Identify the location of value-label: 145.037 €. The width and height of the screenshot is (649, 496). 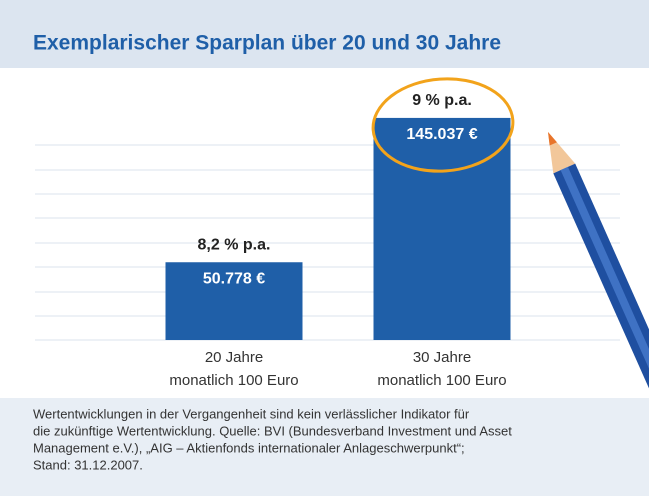
(441, 134).